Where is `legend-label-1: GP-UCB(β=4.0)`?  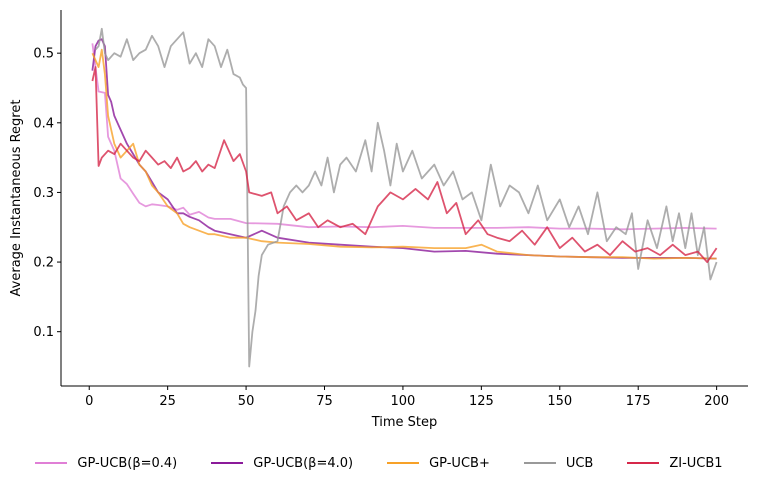
legend-label-1: GP-UCB(β=4.0) is located at coordinates (303, 463).